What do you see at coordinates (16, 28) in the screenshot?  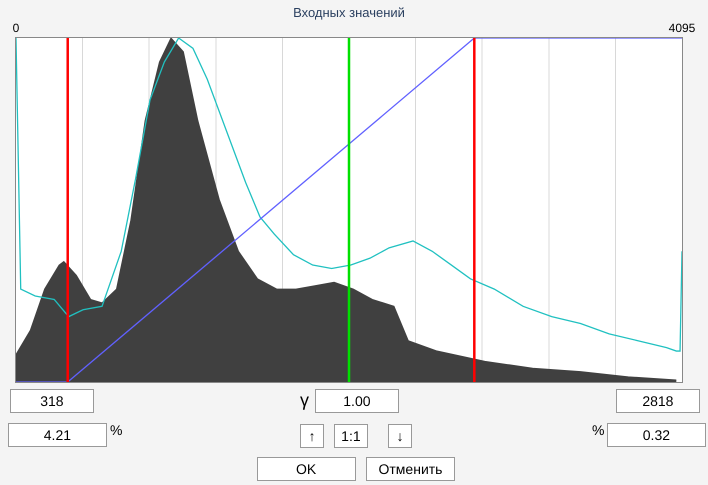 I see `x-tick-label: 0` at bounding box center [16, 28].